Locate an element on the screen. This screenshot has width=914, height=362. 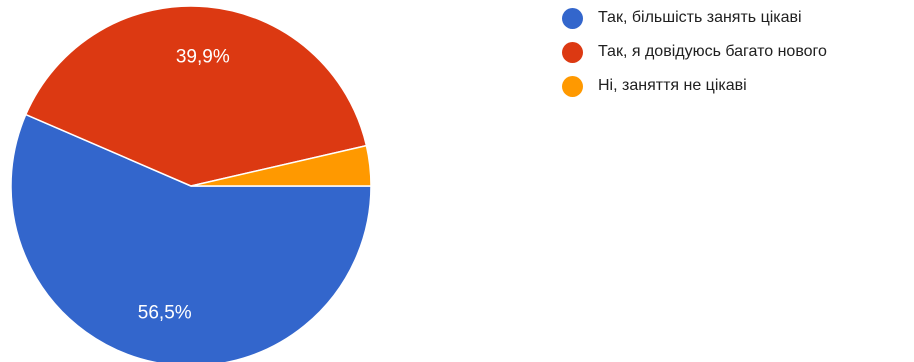
pie-slice-label-0: 56,5% is located at coordinates (165, 312).